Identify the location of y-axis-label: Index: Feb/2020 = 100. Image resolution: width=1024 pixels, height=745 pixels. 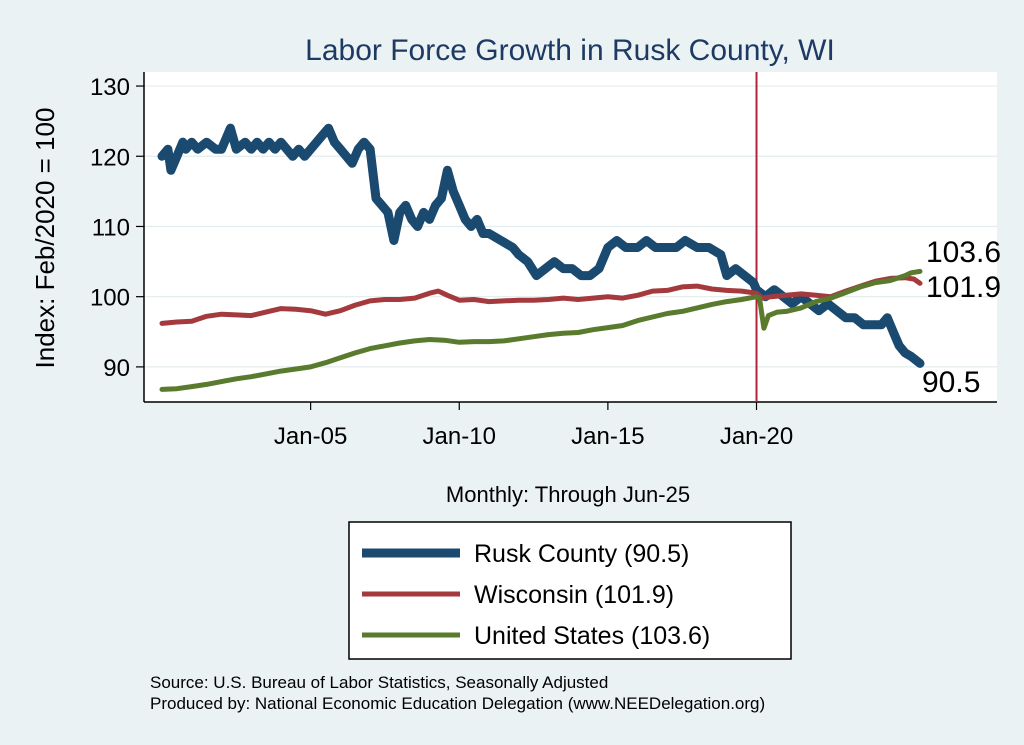
(45, 238).